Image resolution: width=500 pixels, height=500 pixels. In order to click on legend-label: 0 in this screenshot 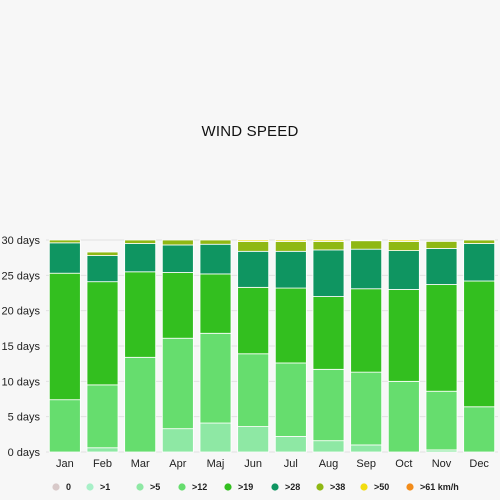, I will do `click(68, 487)`.